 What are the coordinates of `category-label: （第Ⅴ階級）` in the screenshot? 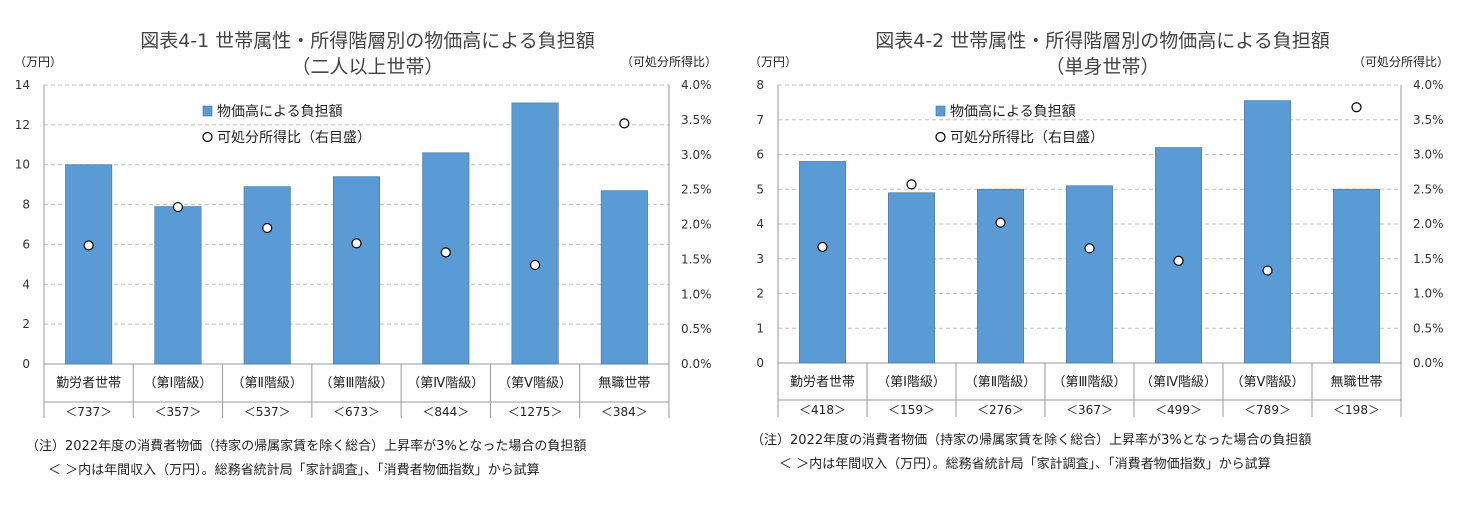 It's located at (1268, 382).